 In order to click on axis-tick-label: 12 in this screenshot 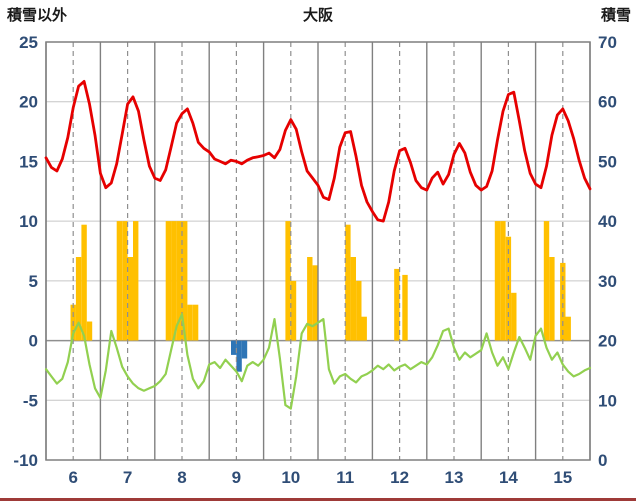, I will do `click(399, 477)`.